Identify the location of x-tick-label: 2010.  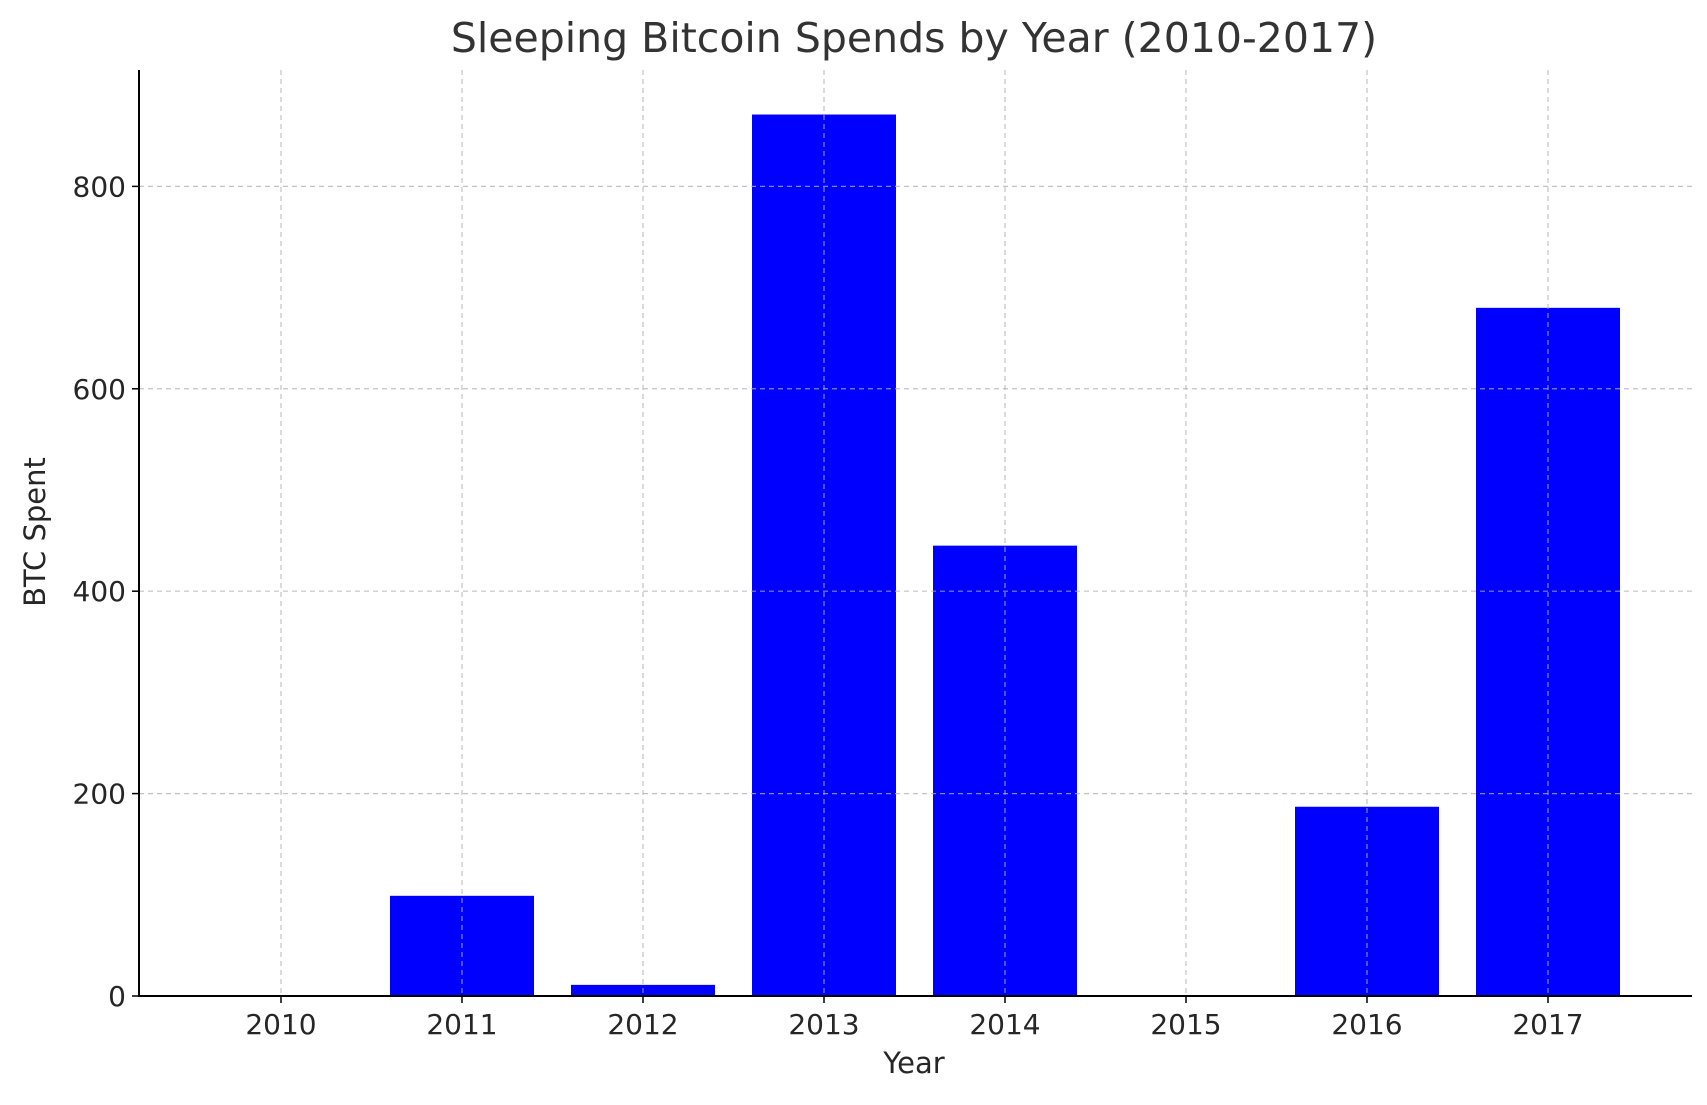
(280, 1024).